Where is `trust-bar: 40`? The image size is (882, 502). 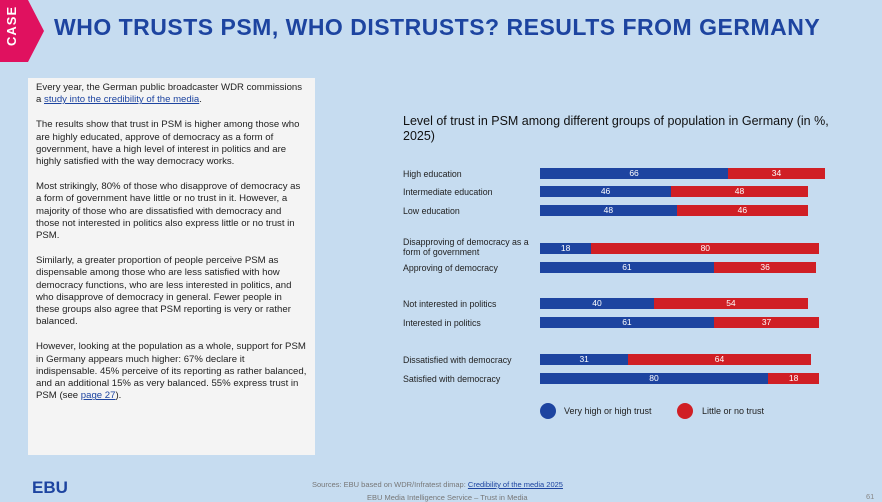
trust-bar: 40 is located at coordinates (597, 303).